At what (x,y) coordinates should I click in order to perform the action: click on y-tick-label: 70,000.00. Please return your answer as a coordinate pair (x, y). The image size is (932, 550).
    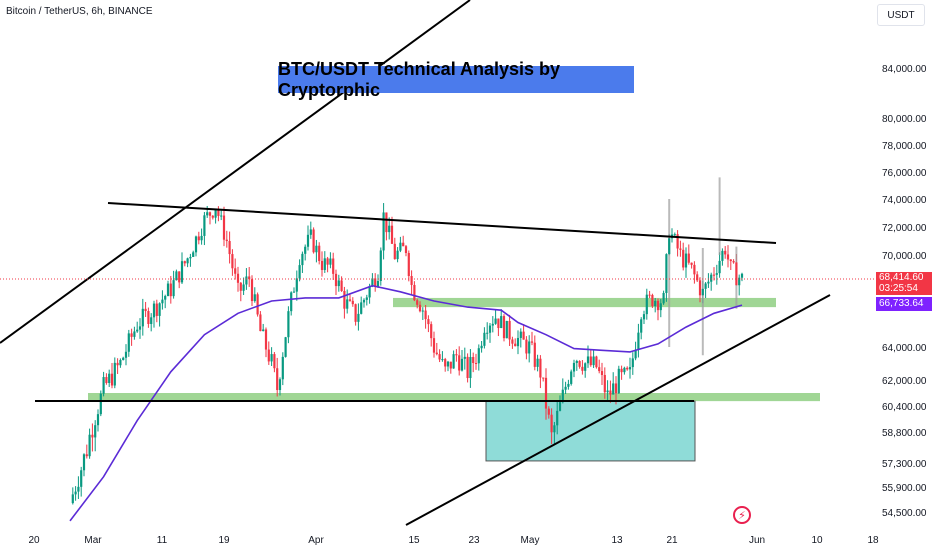
    Looking at the image, I should click on (904, 256).